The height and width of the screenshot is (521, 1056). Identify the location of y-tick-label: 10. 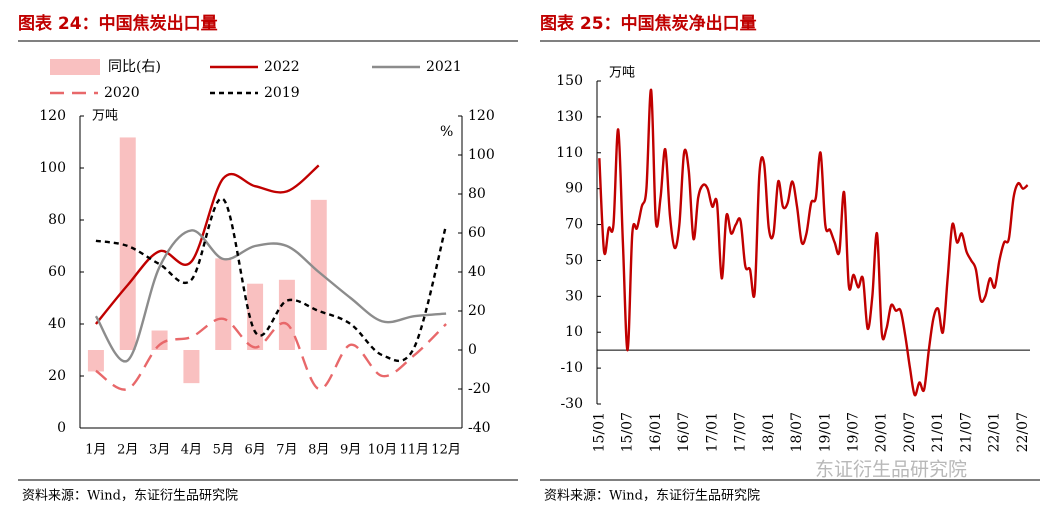
(574, 332).